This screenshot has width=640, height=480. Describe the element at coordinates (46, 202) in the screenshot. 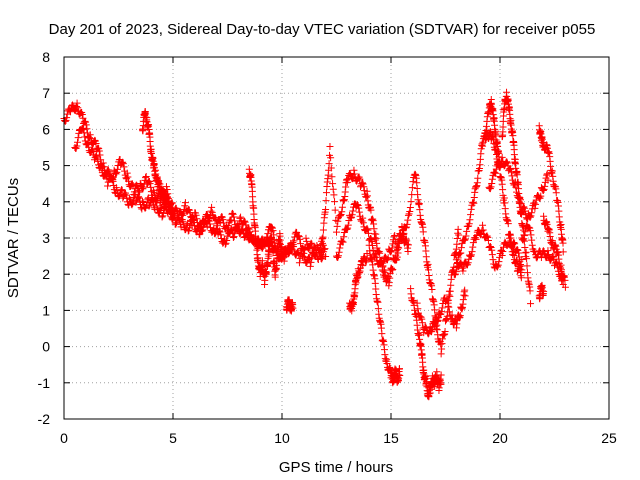

I see `y-tick-label: 4` at that location.